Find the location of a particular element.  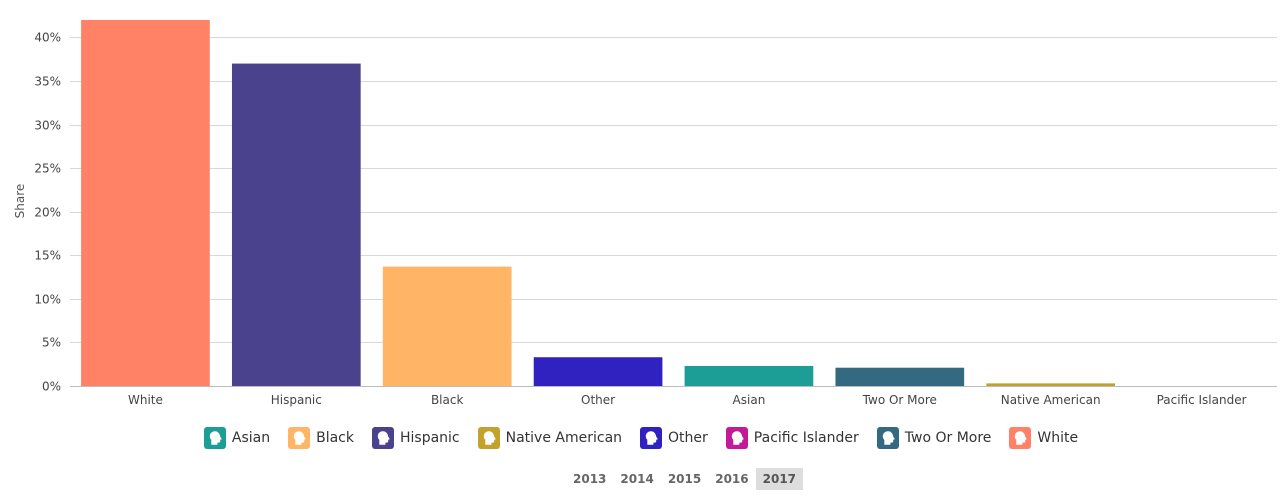

bar-asian is located at coordinates (749, 375).